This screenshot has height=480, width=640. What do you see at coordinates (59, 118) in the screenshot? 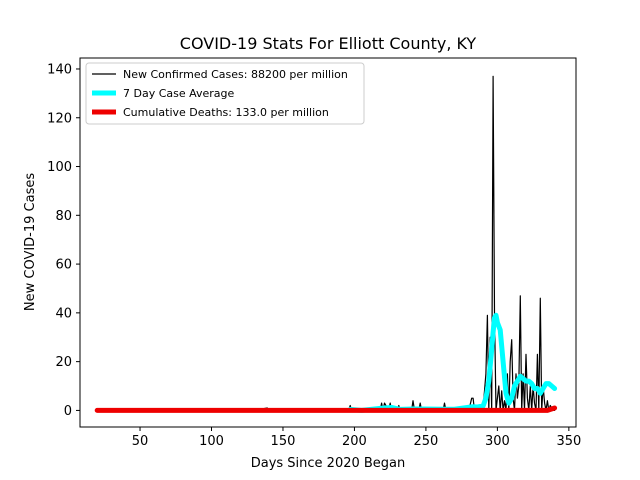
I see `y-tick-label: 120` at bounding box center [59, 118].